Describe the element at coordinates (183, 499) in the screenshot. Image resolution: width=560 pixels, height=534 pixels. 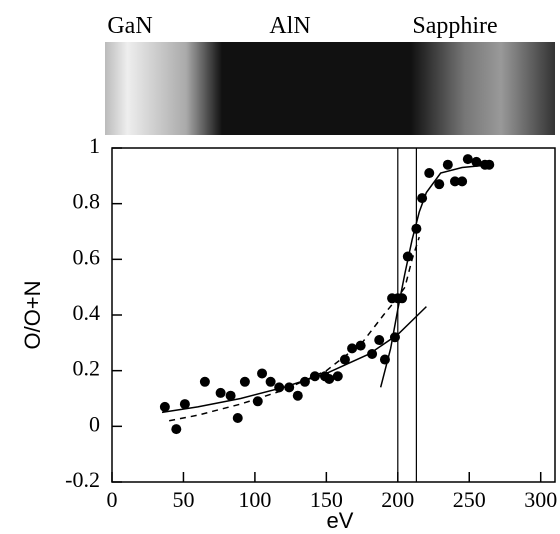
I see `x-tick-label: 50` at that location.